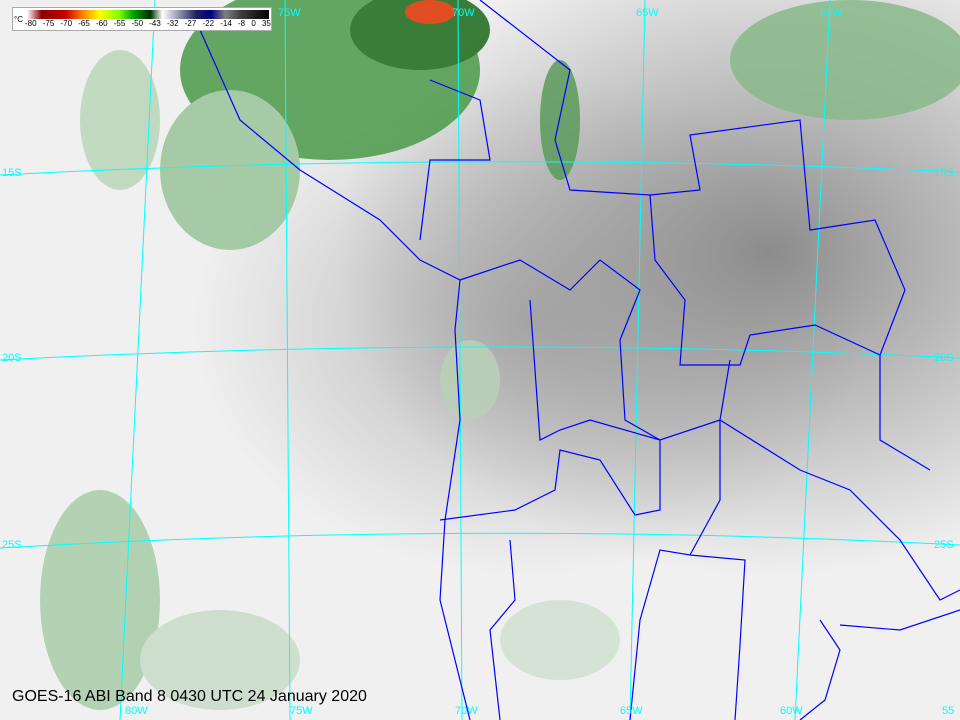 The image size is (960, 720). I want to click on colorbar-tick-label: -70, so click(66, 23).